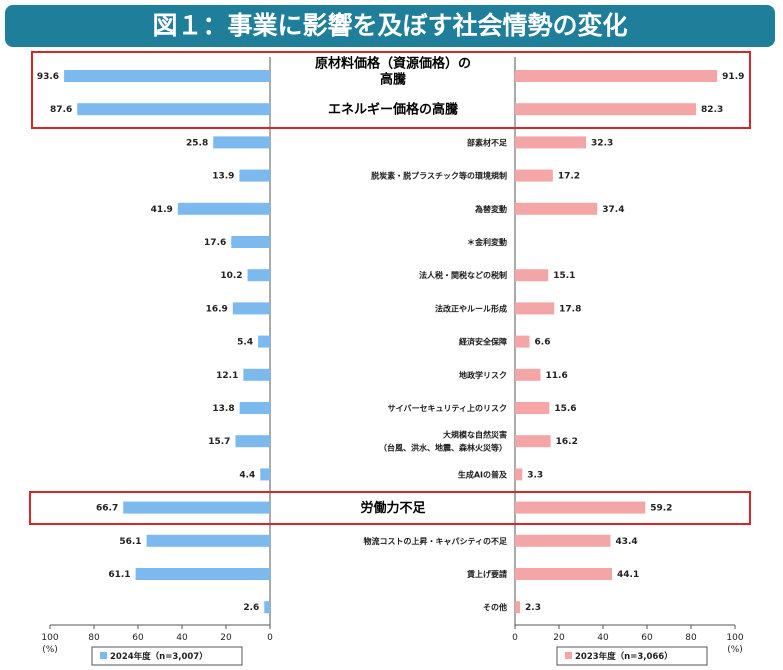 Image resolution: width=783 pixels, height=670 pixels. What do you see at coordinates (515, 638) in the screenshot?
I see `right-tick-label: 0` at bounding box center [515, 638].